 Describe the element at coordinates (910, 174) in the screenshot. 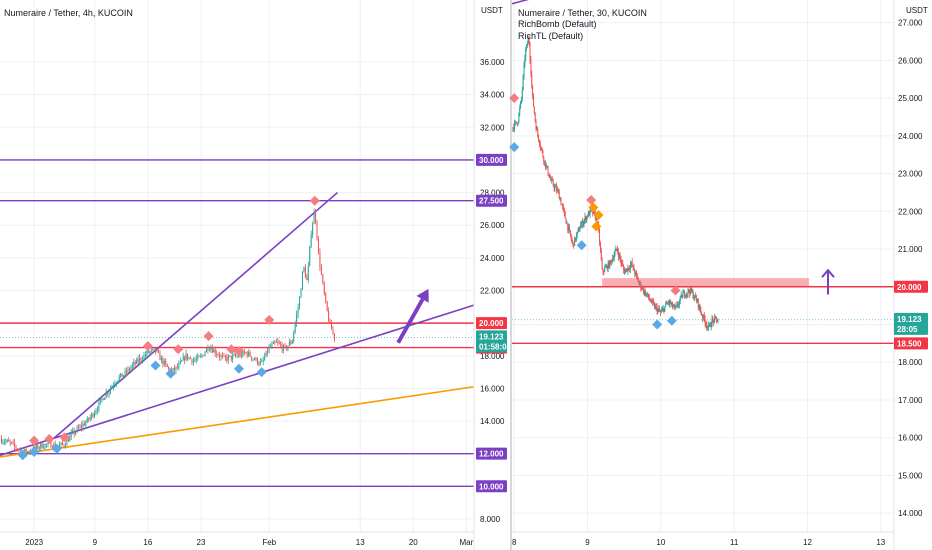

I see `y-tick-label: 23.000` at that location.